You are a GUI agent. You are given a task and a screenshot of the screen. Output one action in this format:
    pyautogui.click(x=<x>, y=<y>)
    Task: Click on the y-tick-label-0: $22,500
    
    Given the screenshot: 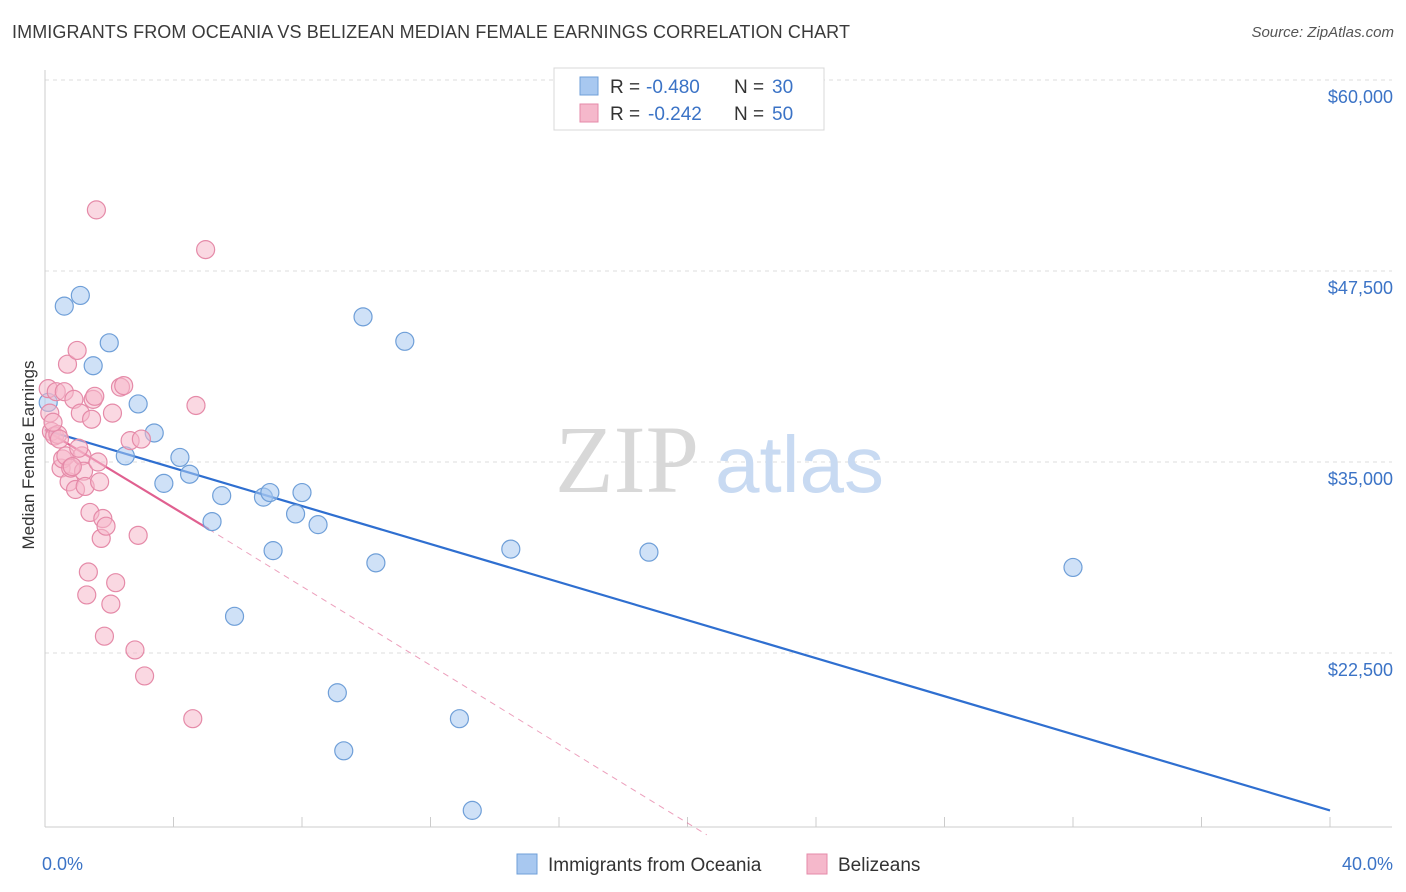 What is the action you would take?
    pyautogui.click(x=1360, y=670)
    